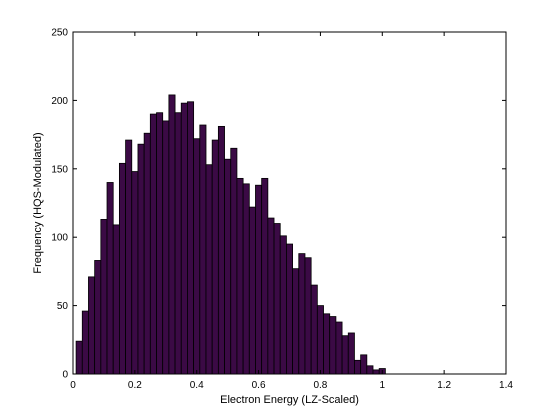 The image size is (560, 420). I want to click on y-tick-label: 200, so click(59, 101).